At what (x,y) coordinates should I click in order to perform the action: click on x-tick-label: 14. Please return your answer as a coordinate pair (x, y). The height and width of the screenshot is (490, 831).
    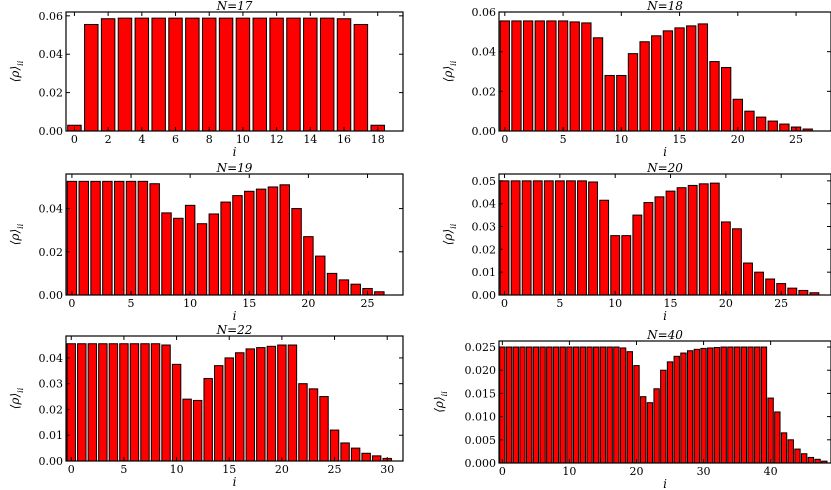
    Looking at the image, I should click on (310, 139).